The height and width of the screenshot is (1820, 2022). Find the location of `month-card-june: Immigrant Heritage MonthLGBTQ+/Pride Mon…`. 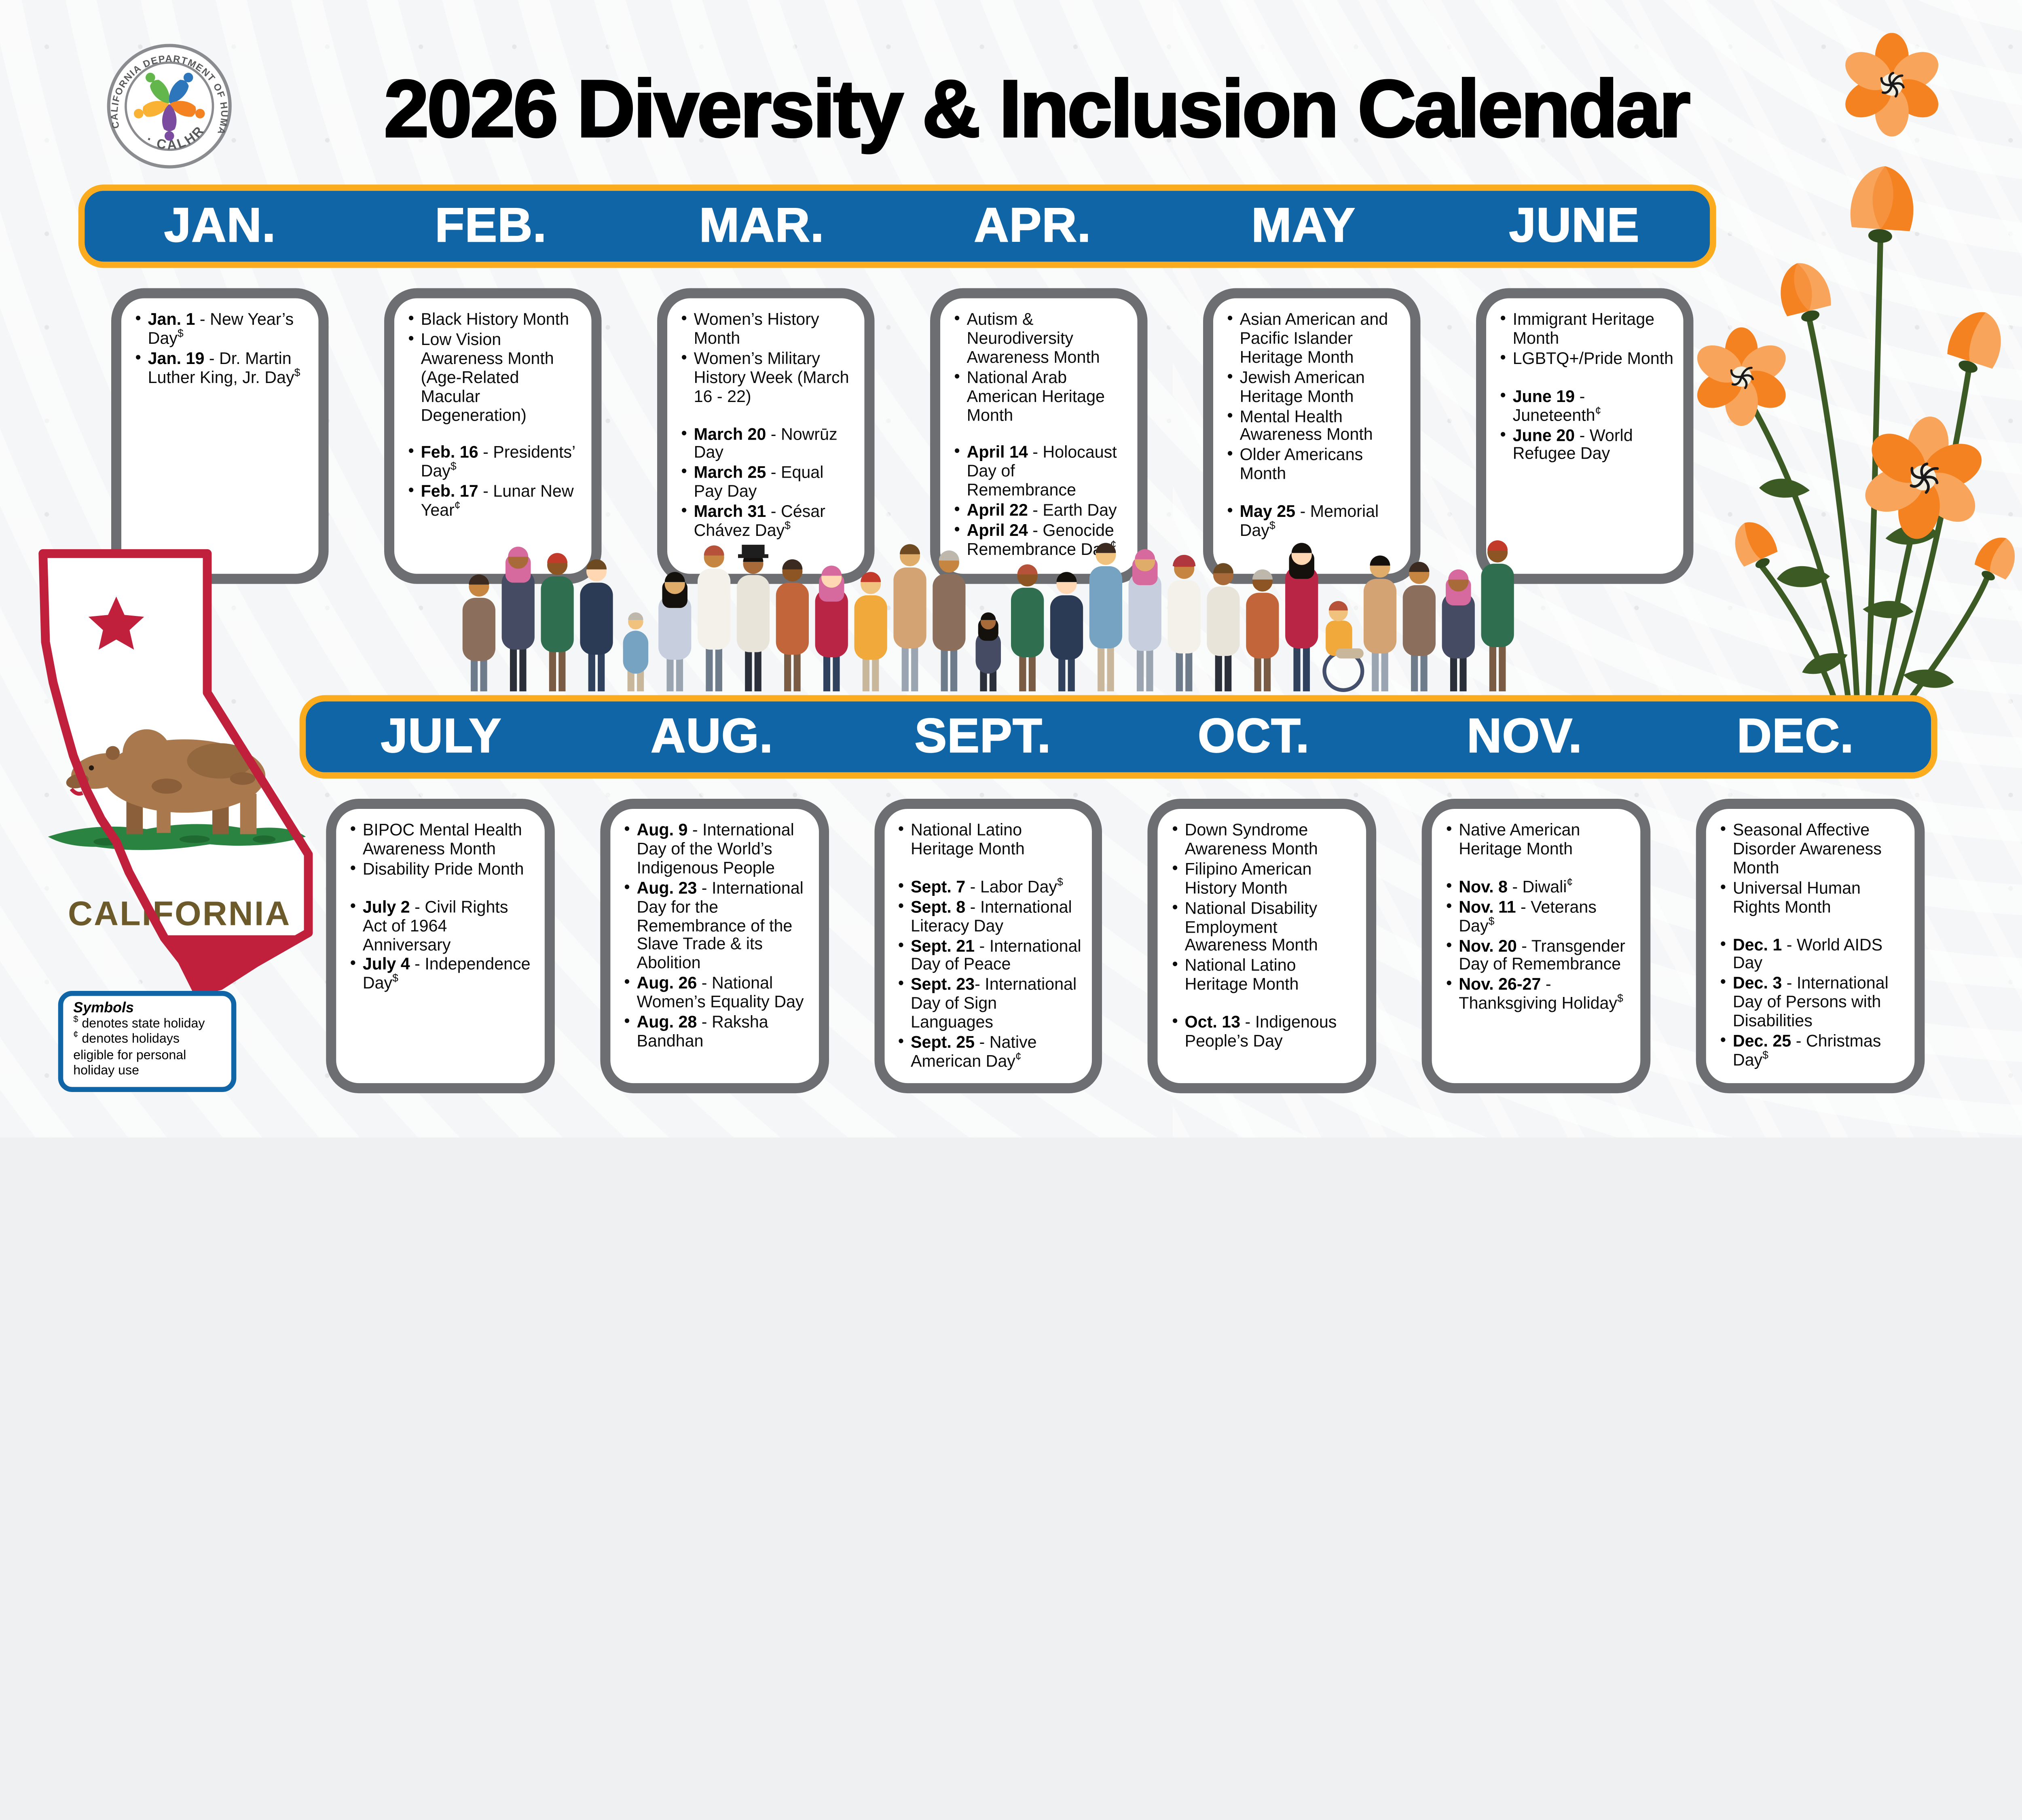

month-card-june: Immigrant Heritage MonthLGBTQ+/Pride Mon… is located at coordinates (1585, 436).